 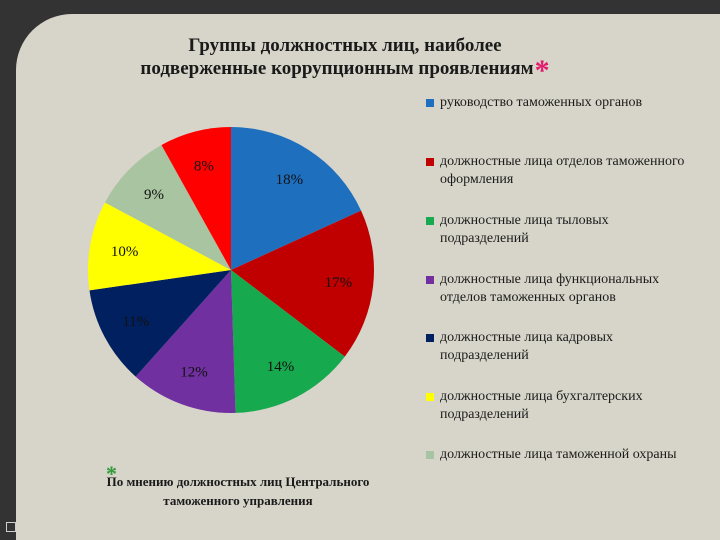 I want to click on footnote-text-line-1: По мнению должностных лиц Центрального, so click(x=238, y=481).